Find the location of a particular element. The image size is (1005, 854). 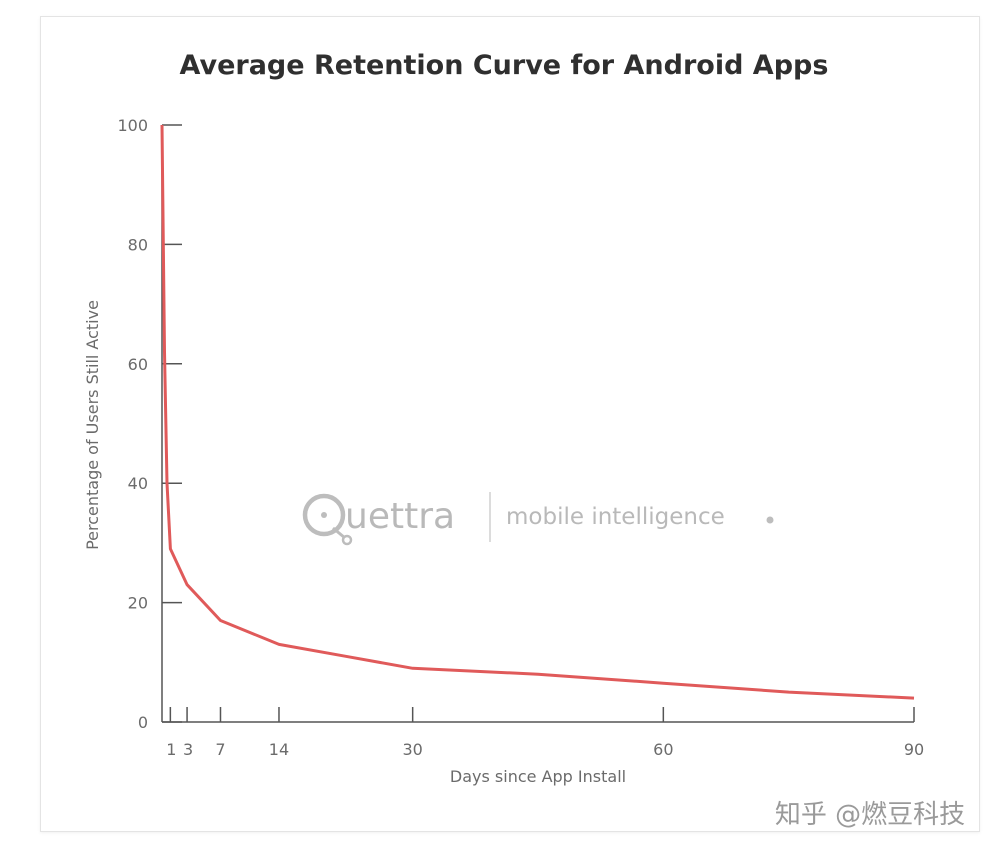

watermark-dot is located at coordinates (770, 520).